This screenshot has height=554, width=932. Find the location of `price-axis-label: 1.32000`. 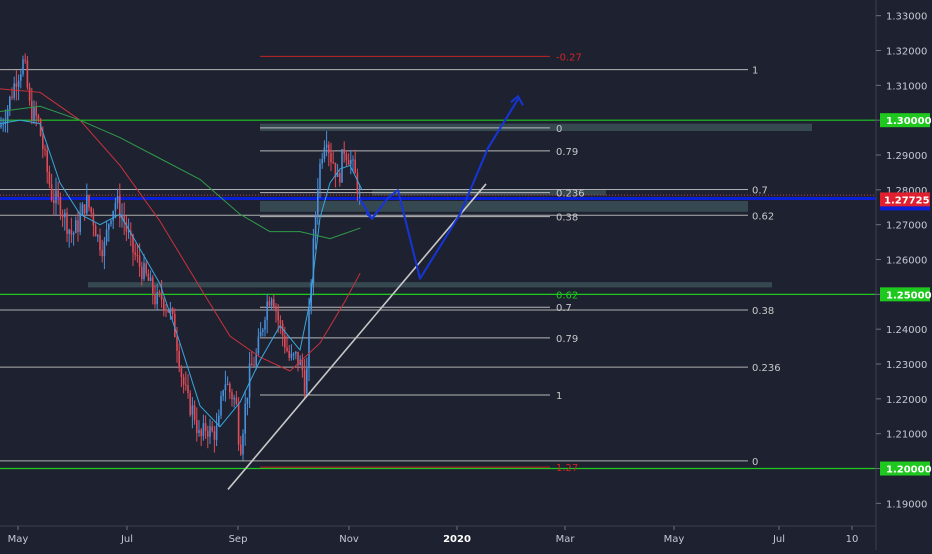

price-axis-label: 1.32000 is located at coordinates (906, 52).